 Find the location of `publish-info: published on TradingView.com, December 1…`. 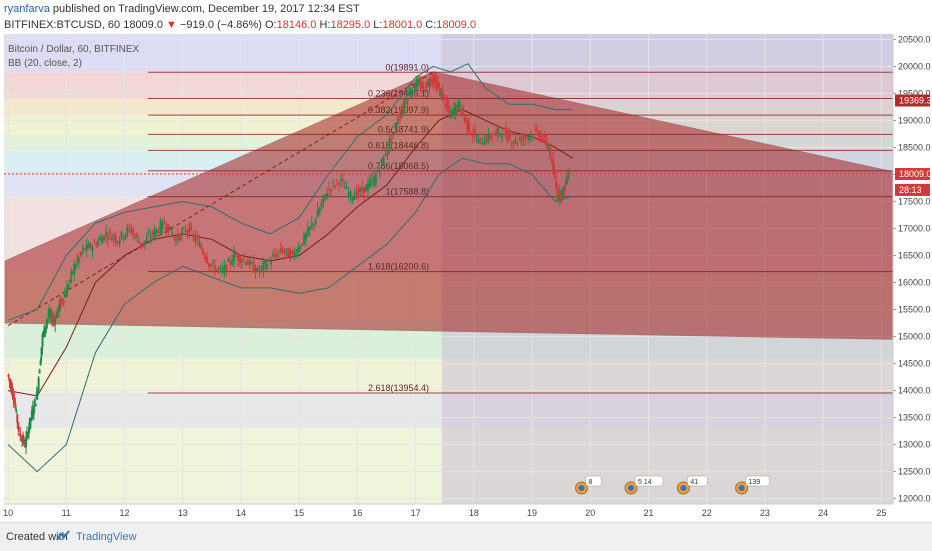

publish-info: published on TradingView.com, December 1… is located at coordinates (204, 9).